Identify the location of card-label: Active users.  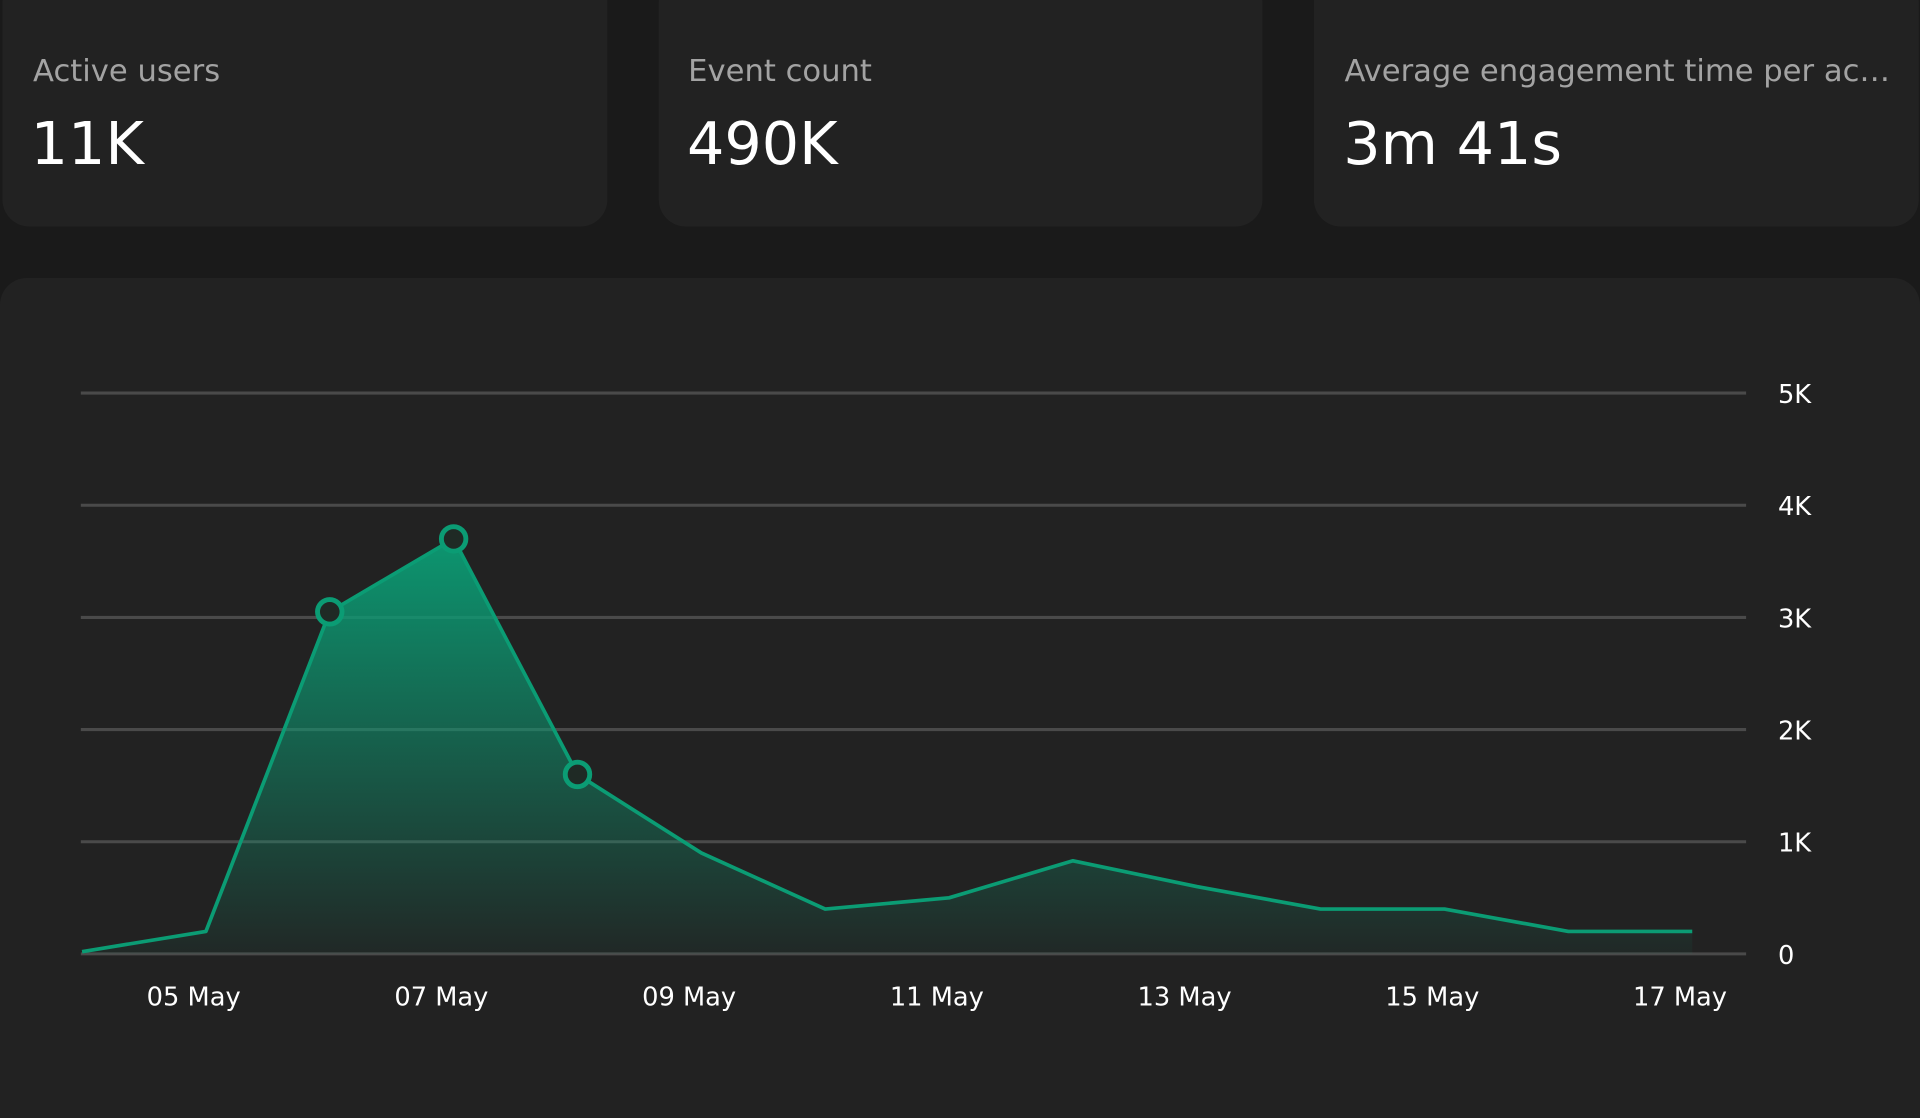
(126, 71).